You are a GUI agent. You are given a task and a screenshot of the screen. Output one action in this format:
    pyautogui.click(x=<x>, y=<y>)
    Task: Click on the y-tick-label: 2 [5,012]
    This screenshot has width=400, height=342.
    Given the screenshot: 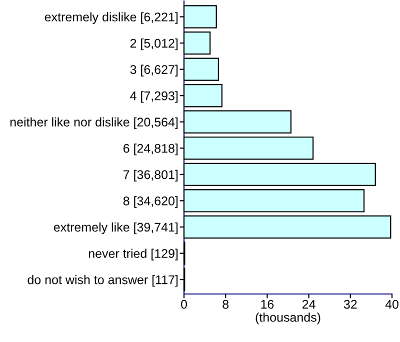 What is the action you would take?
    pyautogui.click(x=154, y=44)
    